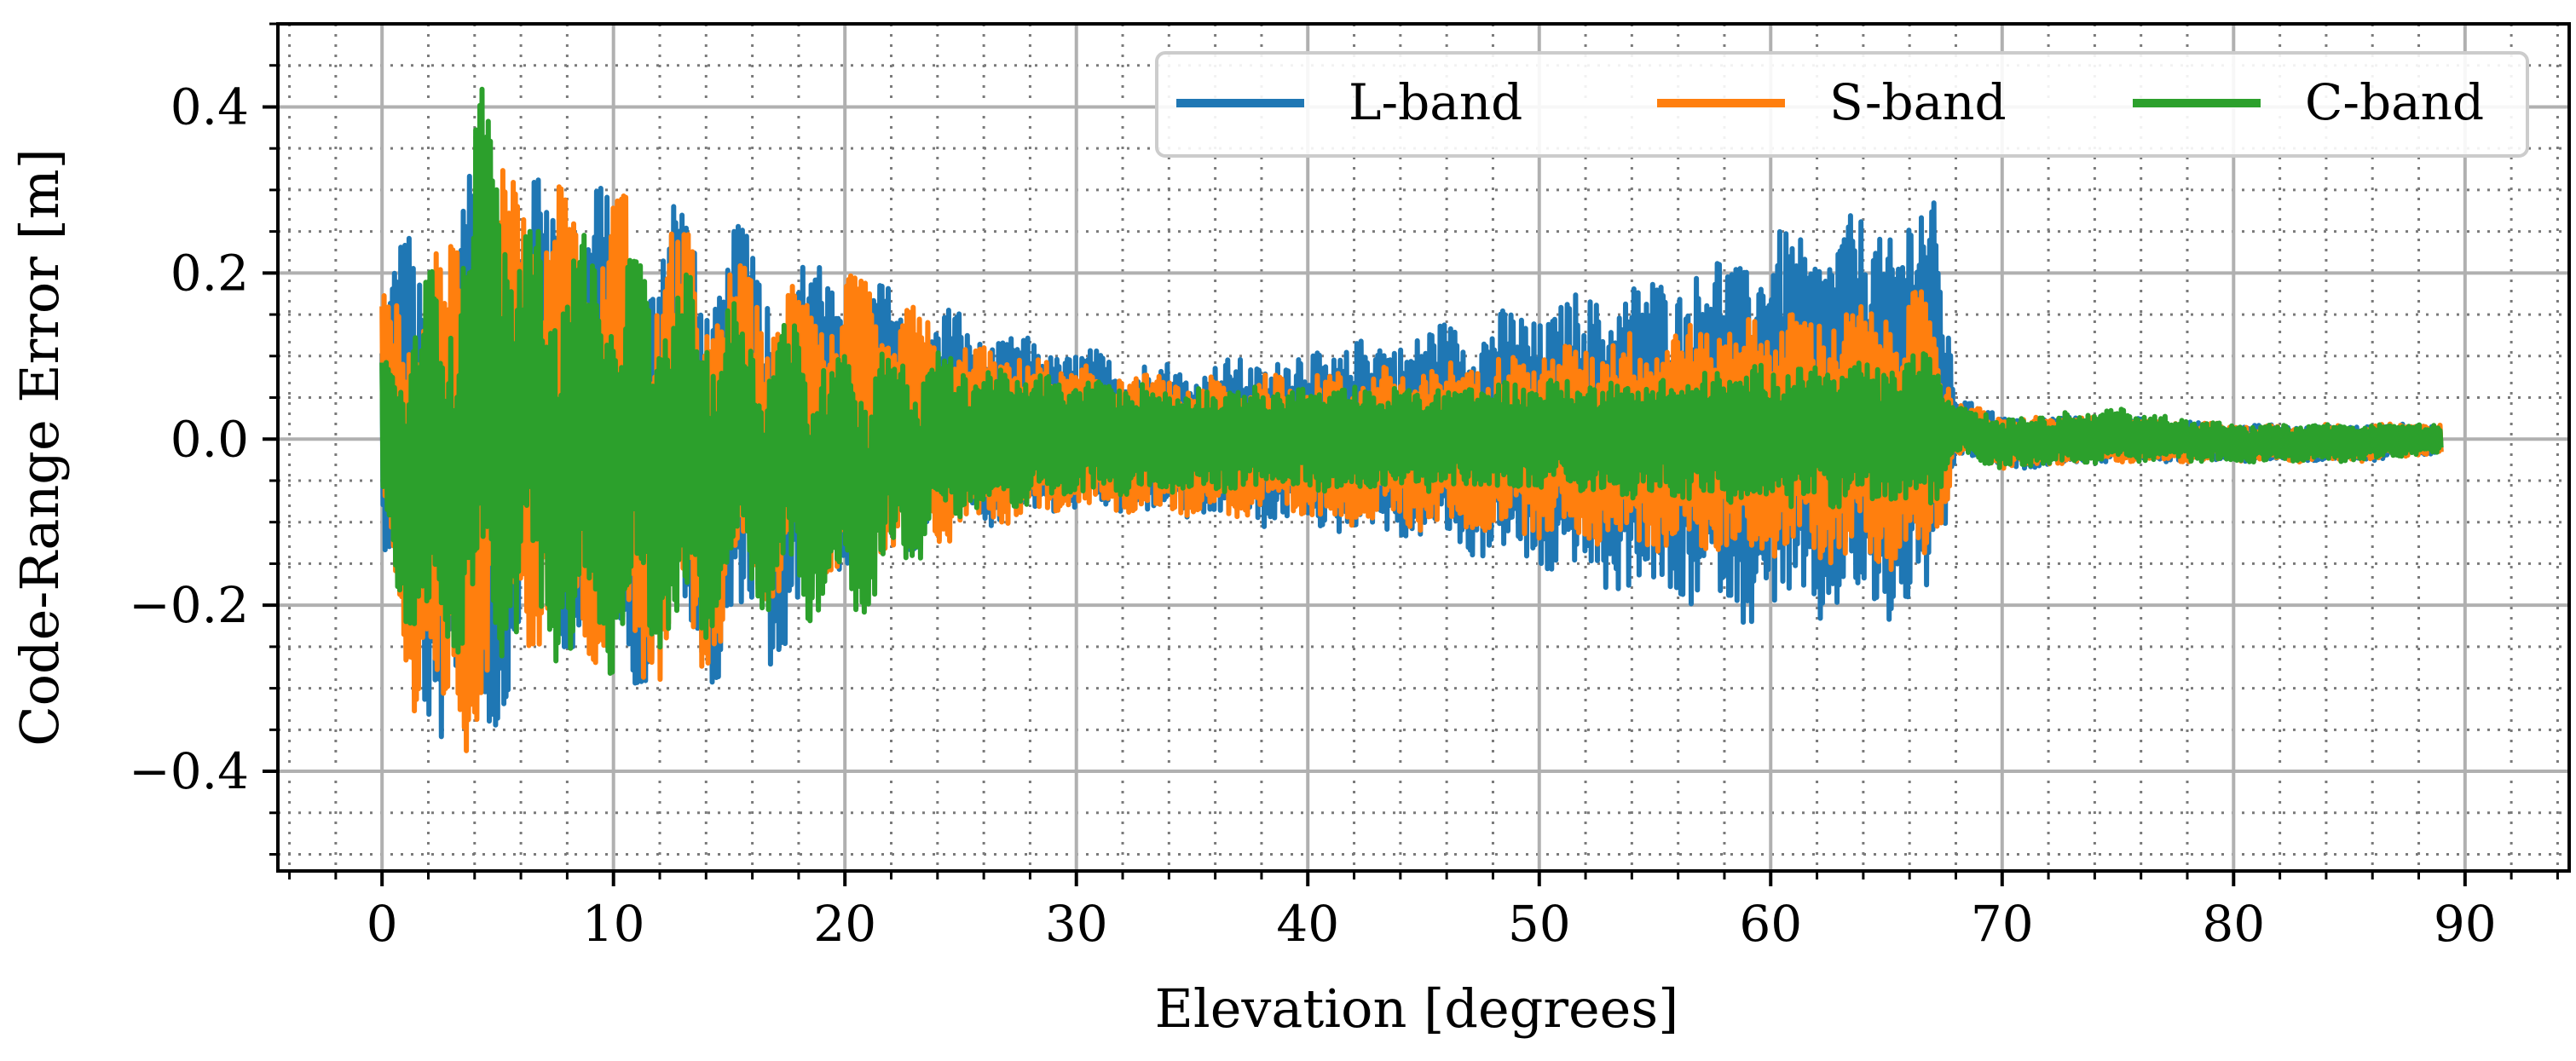 Image resolution: width=2576 pixels, height=1061 pixels. What do you see at coordinates (1770, 924) in the screenshot?
I see `x-tick-label: 60` at bounding box center [1770, 924].